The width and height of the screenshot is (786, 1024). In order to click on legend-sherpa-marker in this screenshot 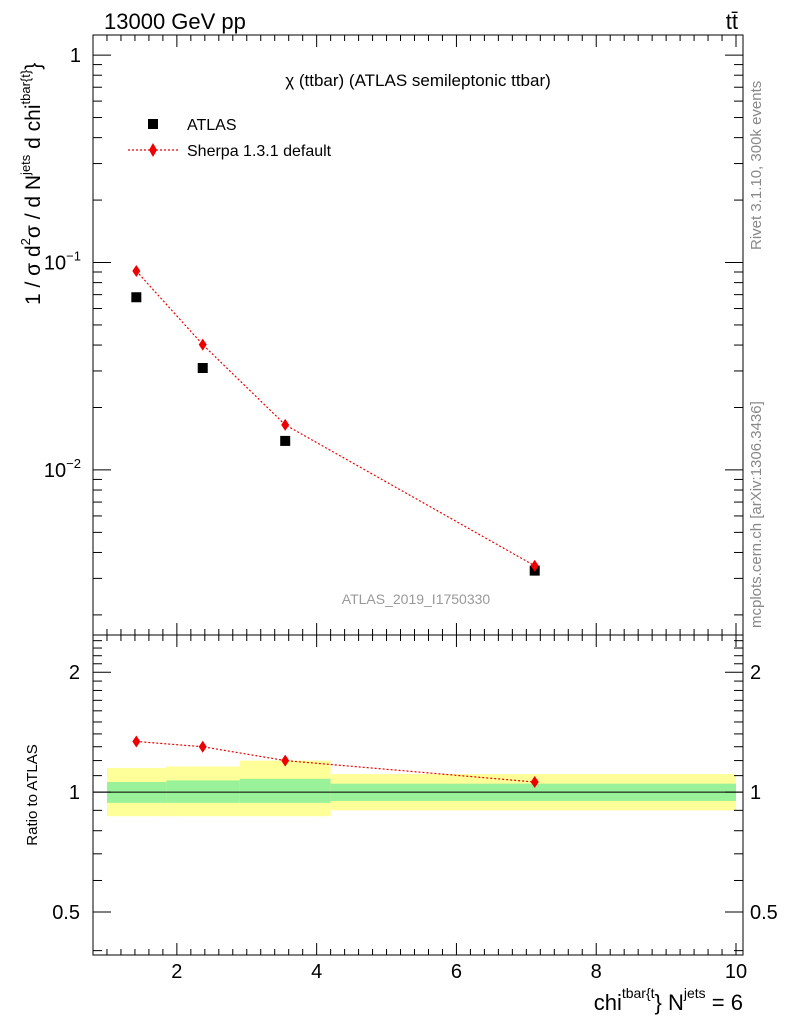, I will do `click(153, 150)`.